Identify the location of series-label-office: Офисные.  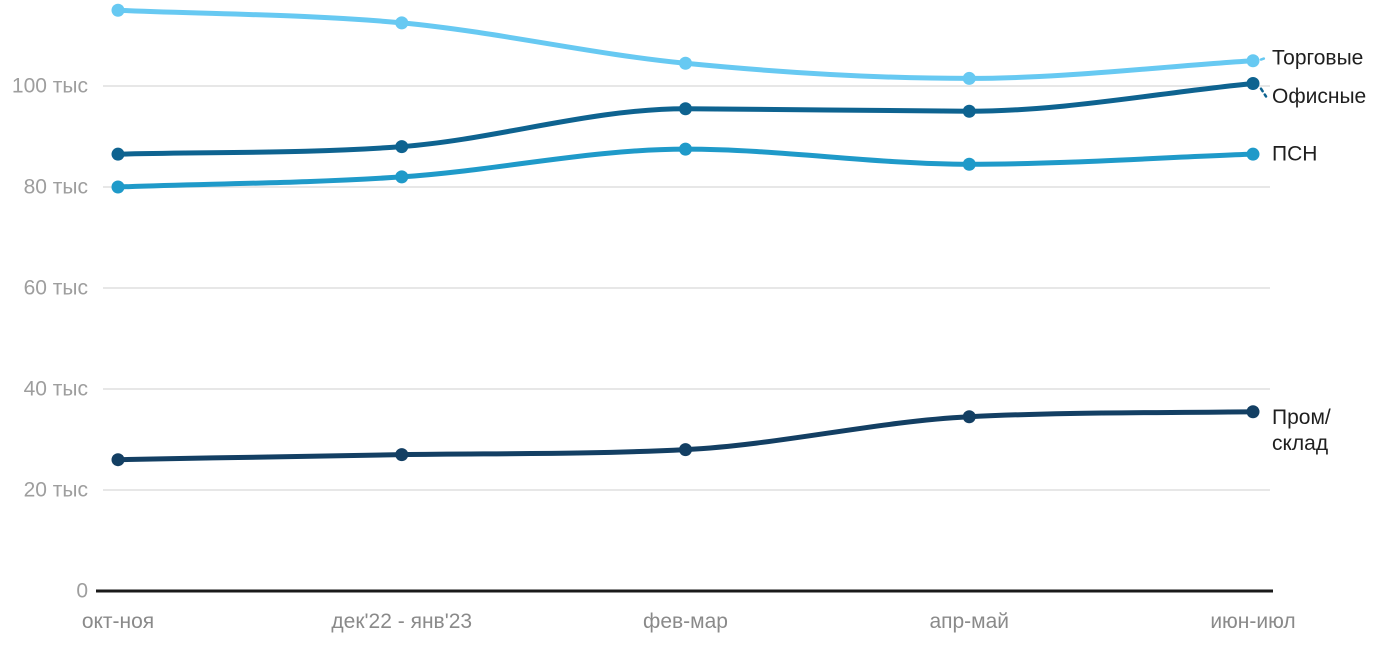
(1319, 96).